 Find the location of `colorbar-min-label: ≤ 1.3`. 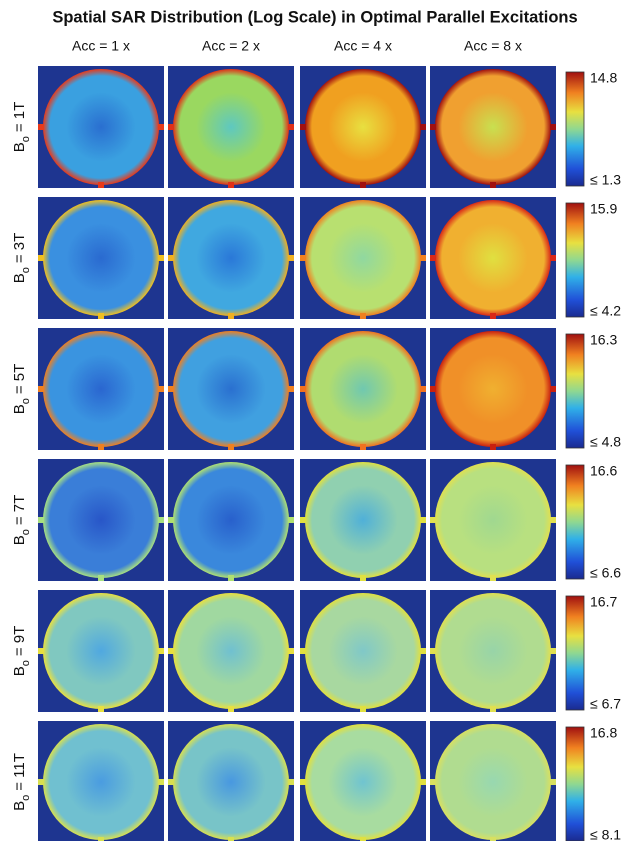

colorbar-min-label: ≤ 1.3 is located at coordinates (605, 180).